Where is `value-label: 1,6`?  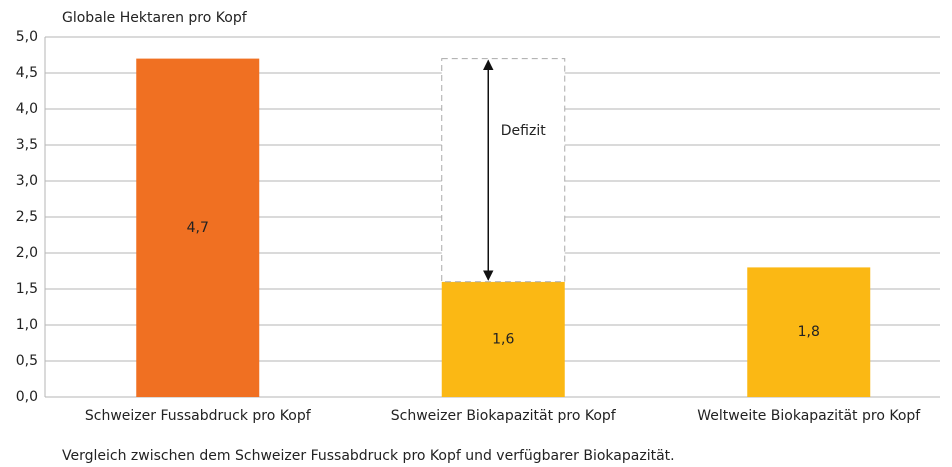 value-label: 1,6 is located at coordinates (503, 339).